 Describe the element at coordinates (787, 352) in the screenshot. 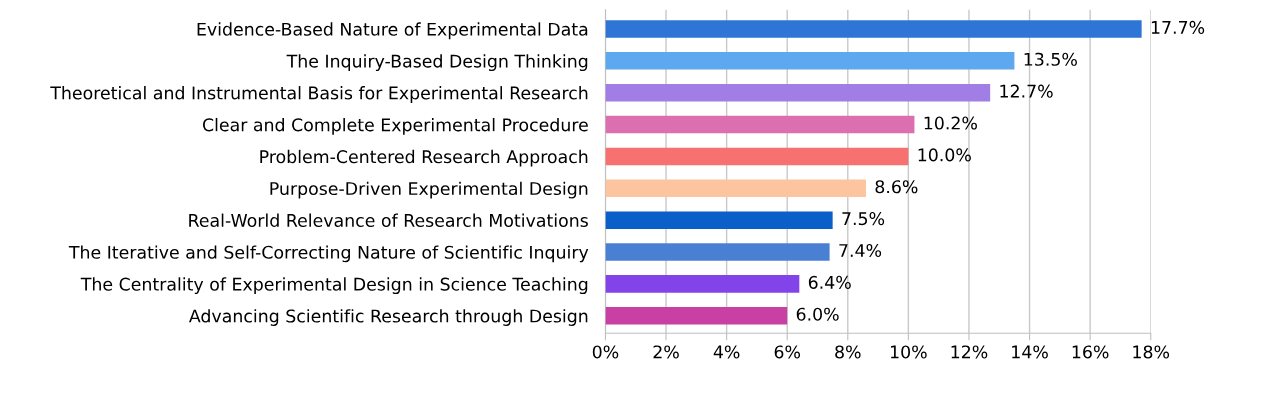

I see `x-tick-label: 6%` at that location.